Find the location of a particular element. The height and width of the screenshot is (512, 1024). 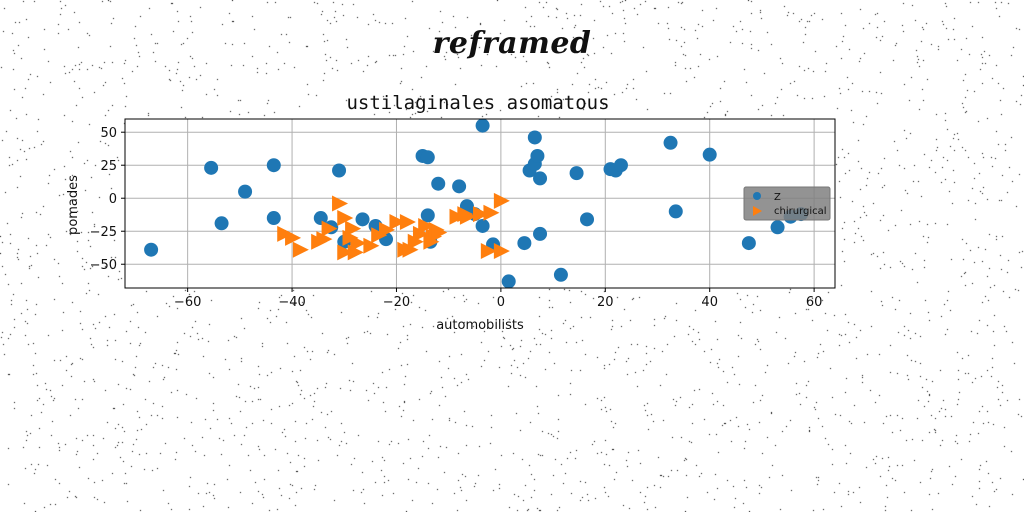

legend-box is located at coordinates (787, 203).